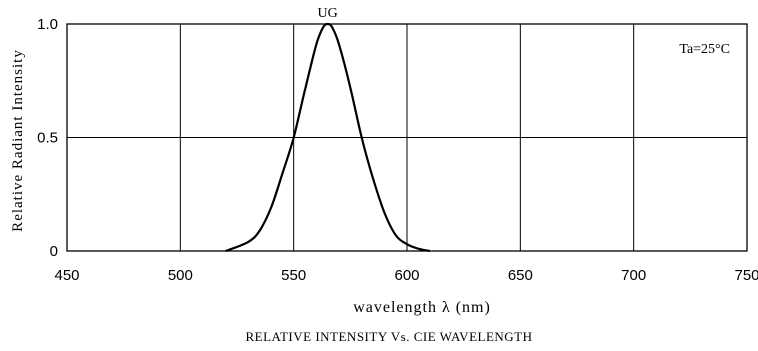 Image resolution: width=758 pixels, height=351 pixels. What do you see at coordinates (293, 275) in the screenshot?
I see `x-tick-label-550: 550` at bounding box center [293, 275].